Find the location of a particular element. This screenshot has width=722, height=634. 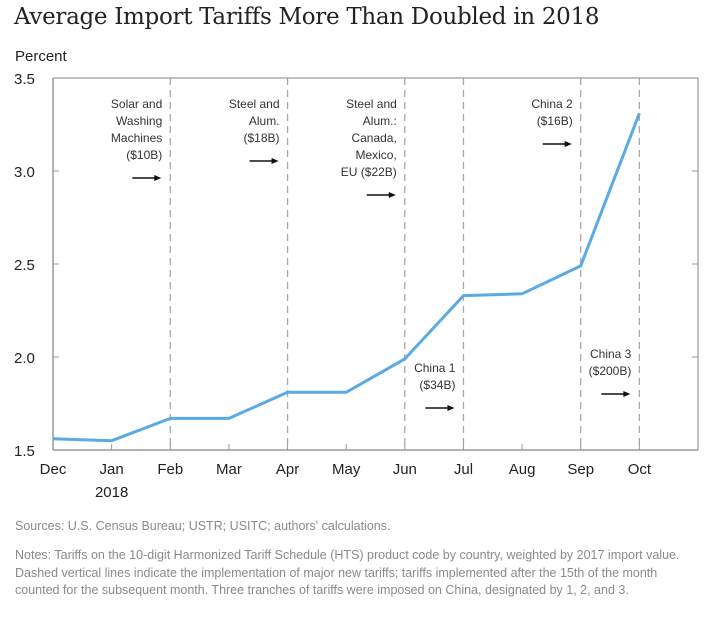

annotation-apr: Steel and Alum. ($18B) is located at coordinates (254, 130).